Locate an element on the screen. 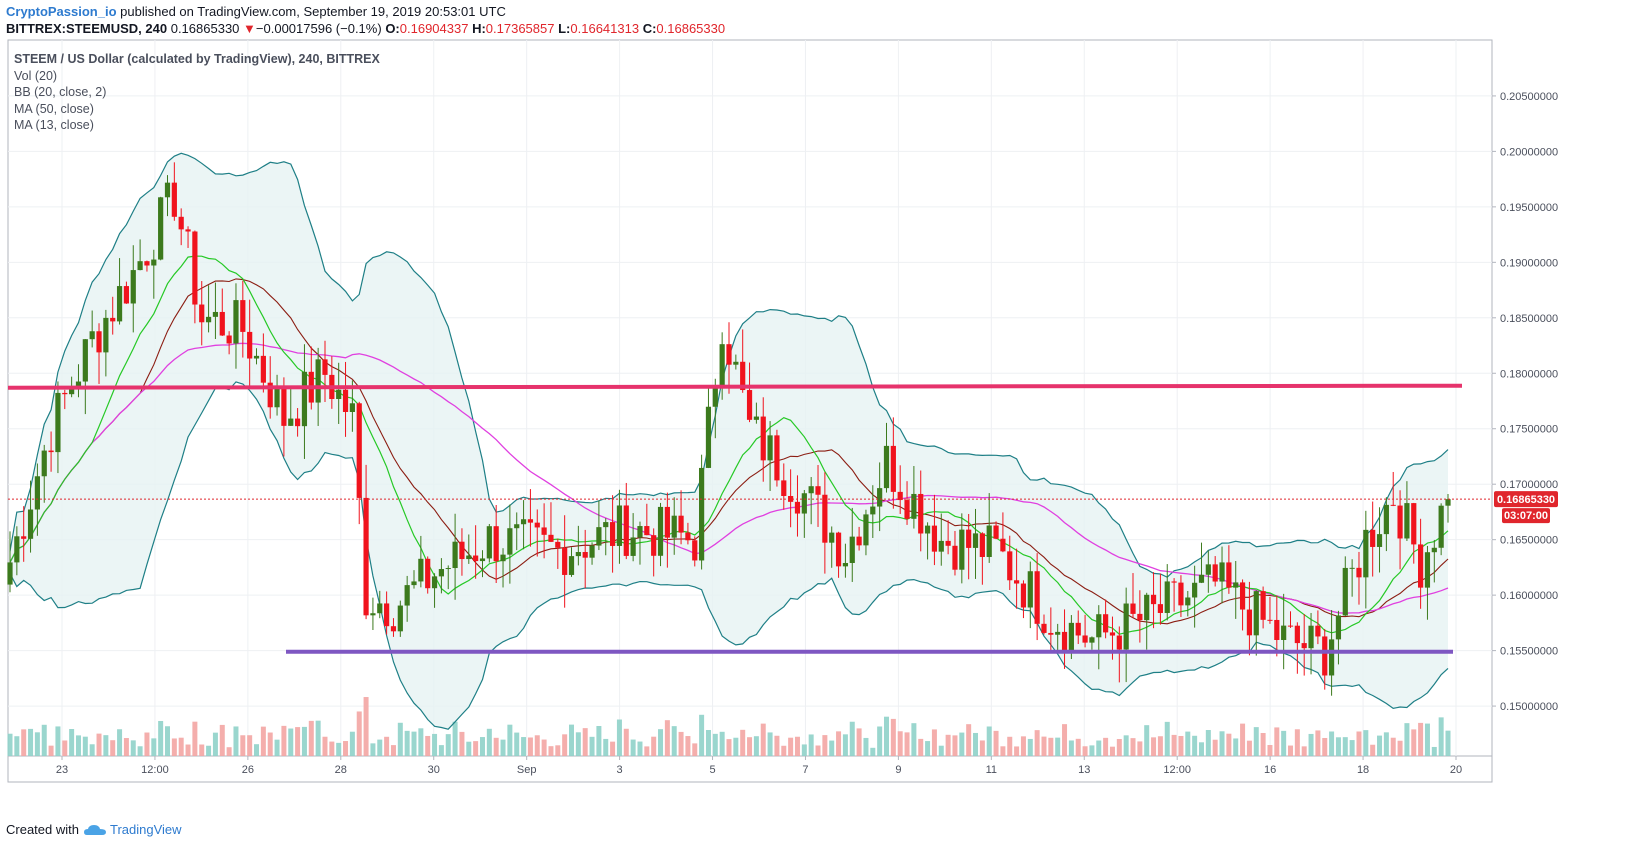  legend-ma50: MA (50, close) is located at coordinates (54, 108).